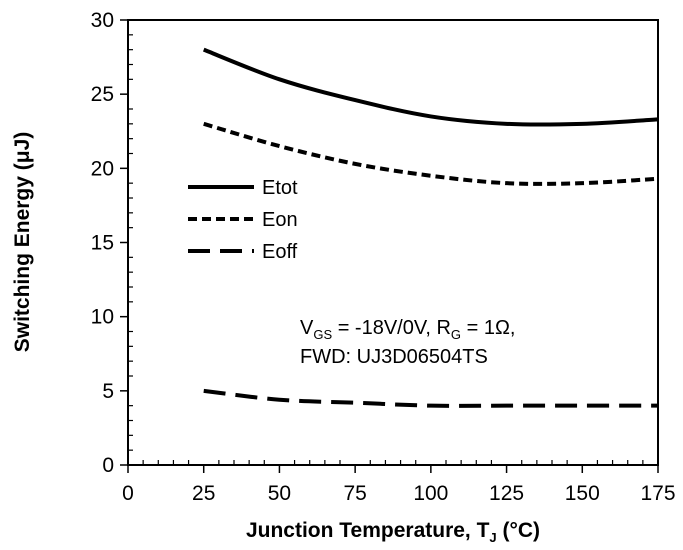 This screenshot has width=683, height=550. What do you see at coordinates (582, 493) in the screenshot?
I see `x-tick-label: 150` at bounding box center [582, 493].